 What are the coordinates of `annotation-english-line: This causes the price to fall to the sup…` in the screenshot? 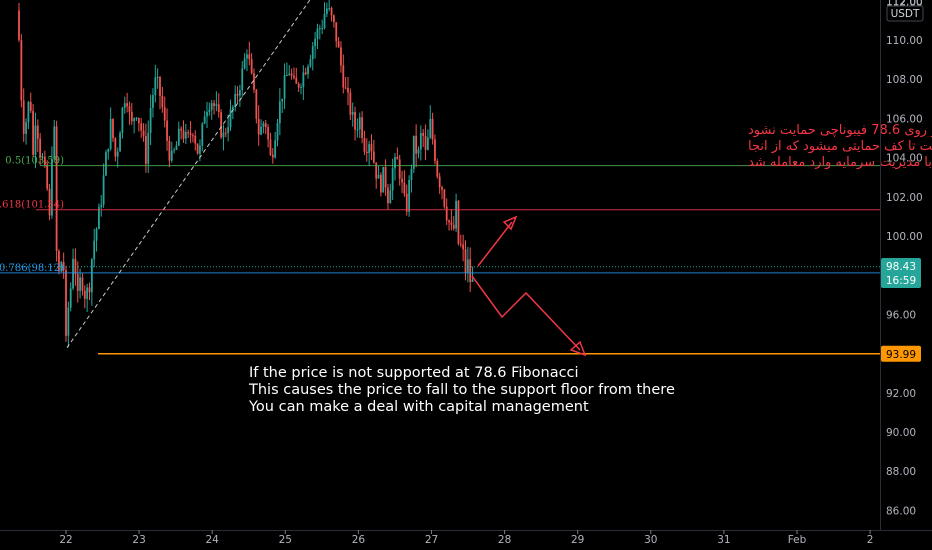 It's located at (461, 390).